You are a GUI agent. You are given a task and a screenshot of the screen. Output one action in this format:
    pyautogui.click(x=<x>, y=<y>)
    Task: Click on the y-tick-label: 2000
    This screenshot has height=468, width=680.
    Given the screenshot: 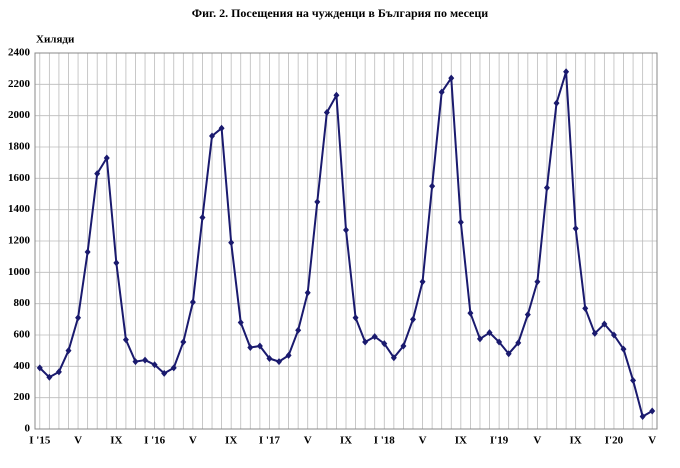 What is the action you would take?
    pyautogui.click(x=19, y=115)
    